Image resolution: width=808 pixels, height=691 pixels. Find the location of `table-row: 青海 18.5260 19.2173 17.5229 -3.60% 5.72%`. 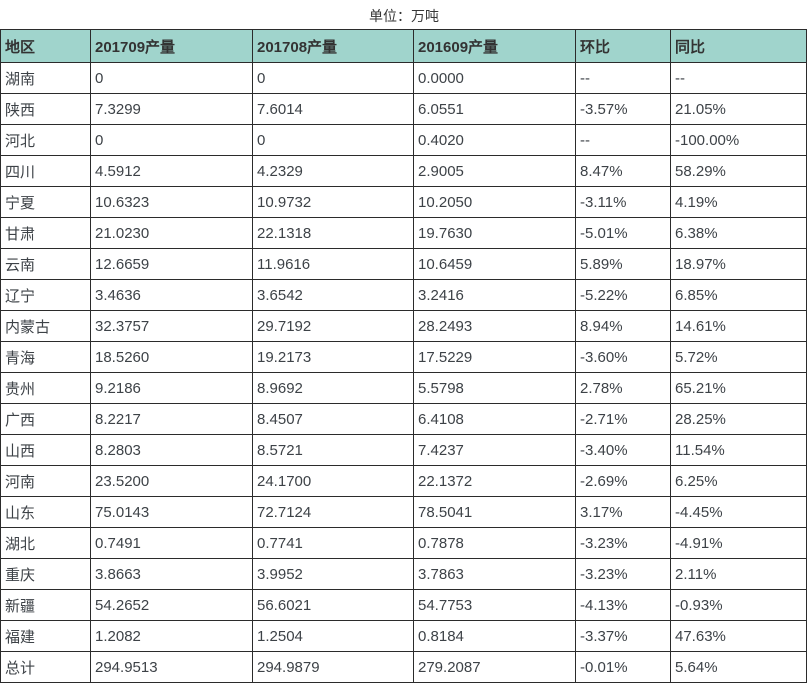

table-row: 青海 18.5260 19.2173 17.5229 -3.60% 5.72% is located at coordinates (403, 357).